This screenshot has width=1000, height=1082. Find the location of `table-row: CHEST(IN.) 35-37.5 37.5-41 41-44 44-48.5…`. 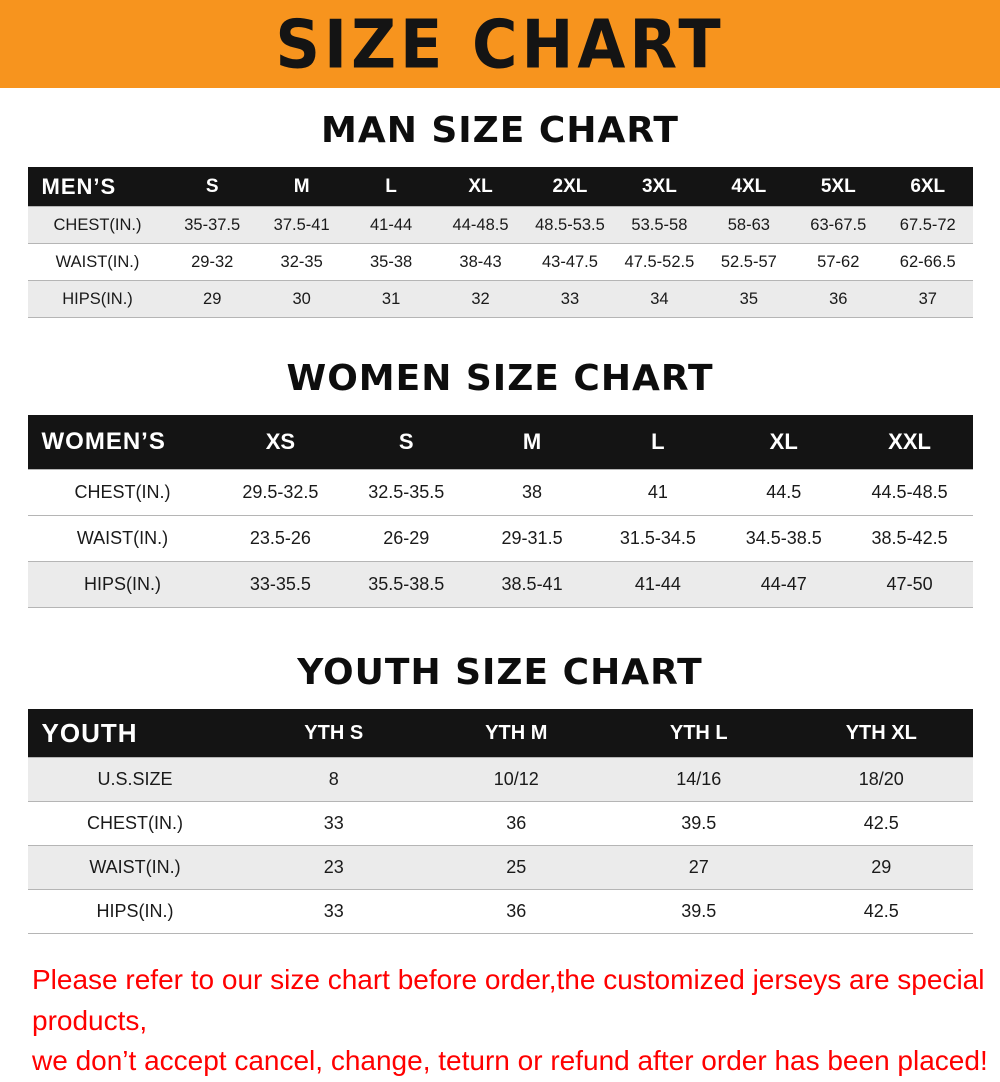

table-row: CHEST(IN.) 35-37.5 37.5-41 41-44 44-48.5… is located at coordinates (500, 225).